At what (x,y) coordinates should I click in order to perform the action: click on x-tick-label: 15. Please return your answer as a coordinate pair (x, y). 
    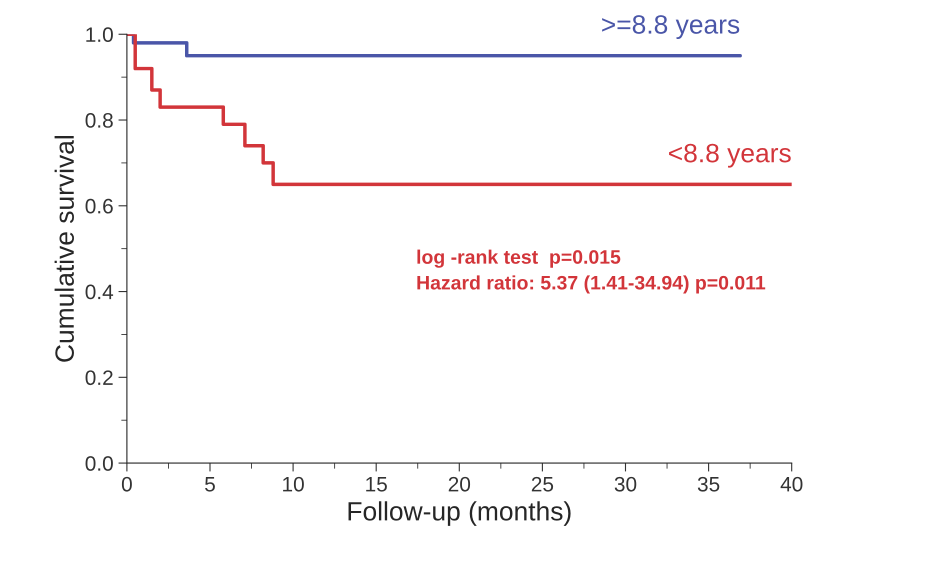
    Looking at the image, I should click on (376, 484).